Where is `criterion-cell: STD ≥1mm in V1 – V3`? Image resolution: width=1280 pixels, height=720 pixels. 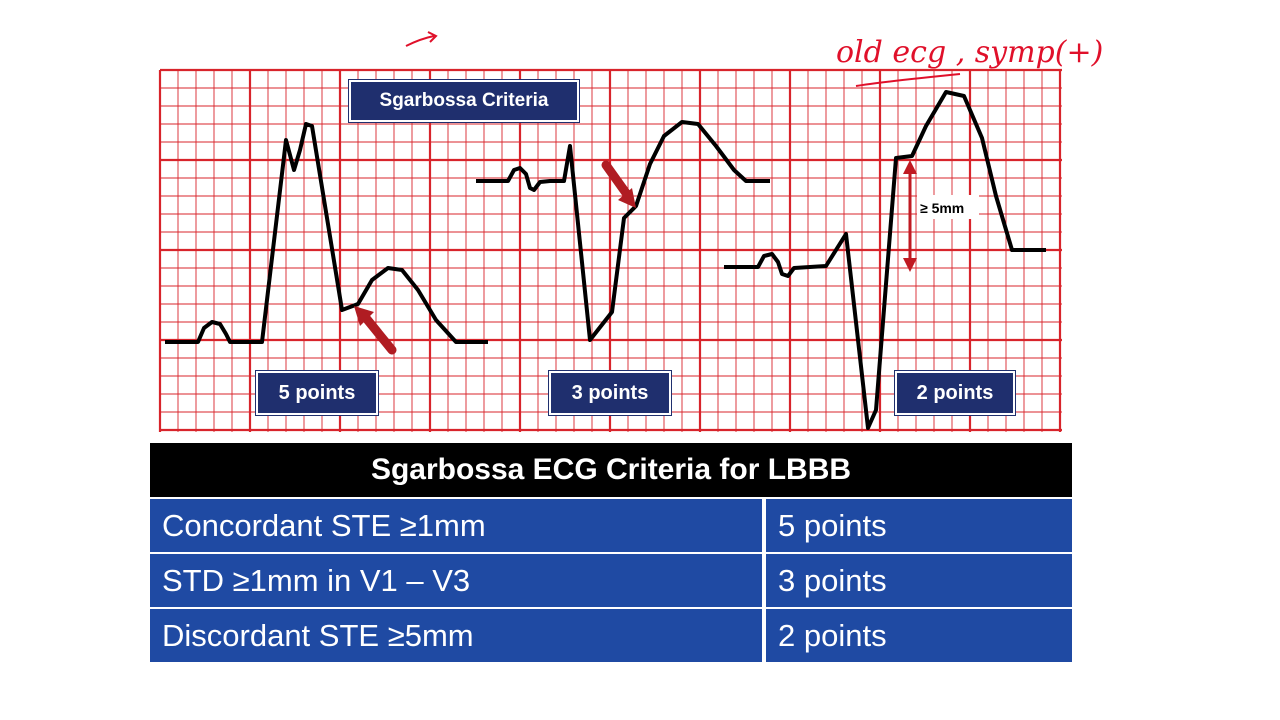
criterion-cell: STD ≥1mm in V1 – V3 is located at coordinates (456, 580).